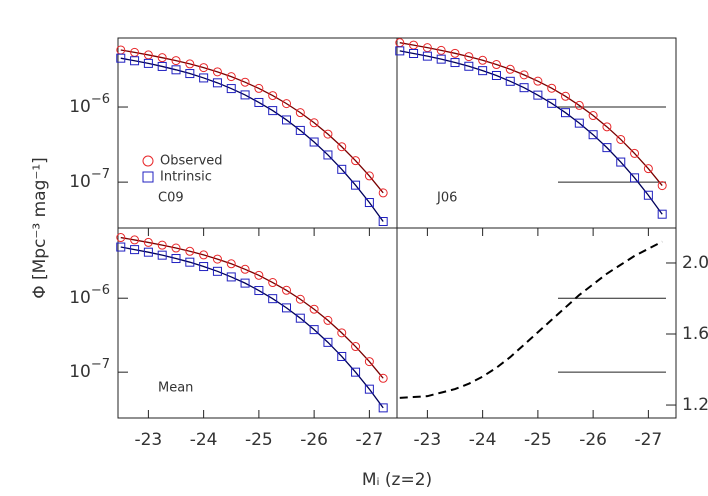 This screenshot has width=708, height=496. I want to click on y-tick-label: 10⁻⁶, so click(89, 105).